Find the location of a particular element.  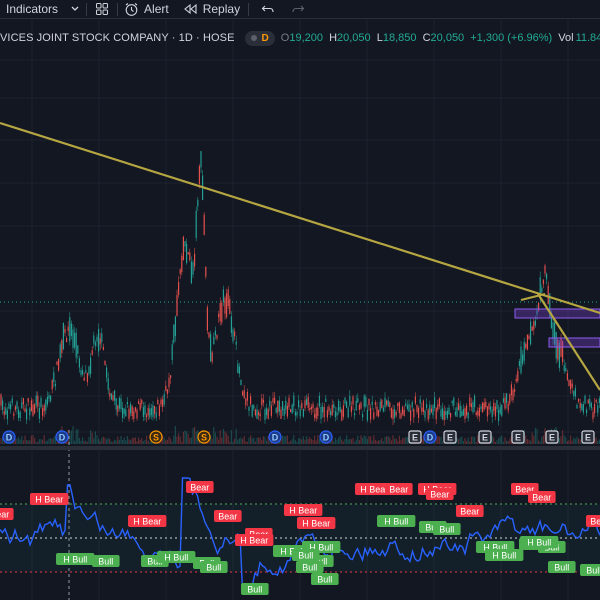

tag-label: Bear is located at coordinates (469, 512).